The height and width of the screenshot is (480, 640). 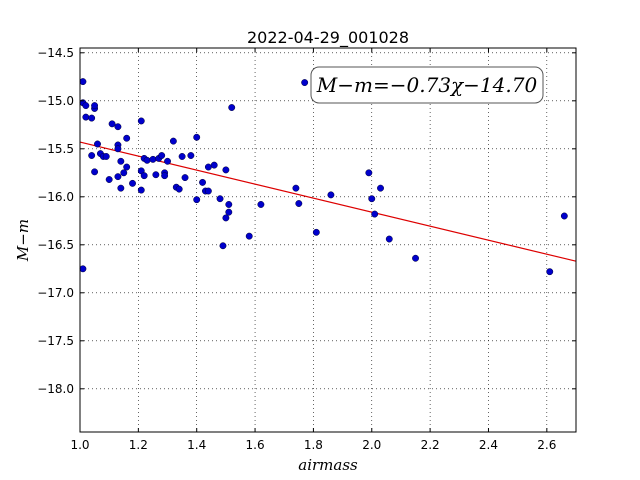 What do you see at coordinates (55, 245) in the screenshot?
I see `y-tick-label: −16.5` at bounding box center [55, 245].